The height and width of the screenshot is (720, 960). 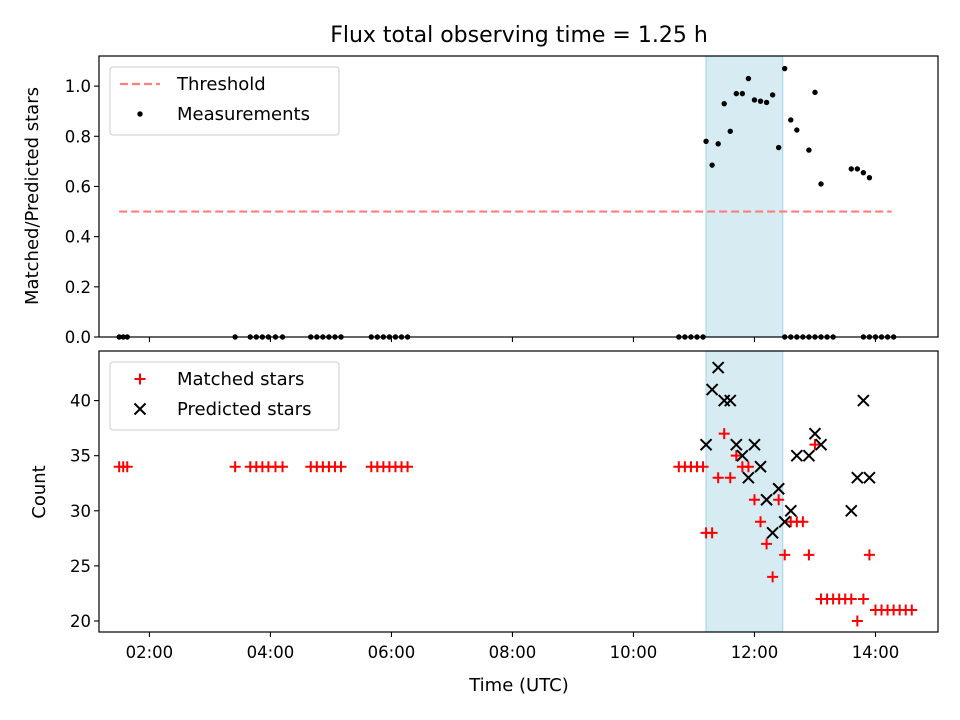 I want to click on top-y-axis-label: Matched/Predicted stars, so click(x=32, y=196).